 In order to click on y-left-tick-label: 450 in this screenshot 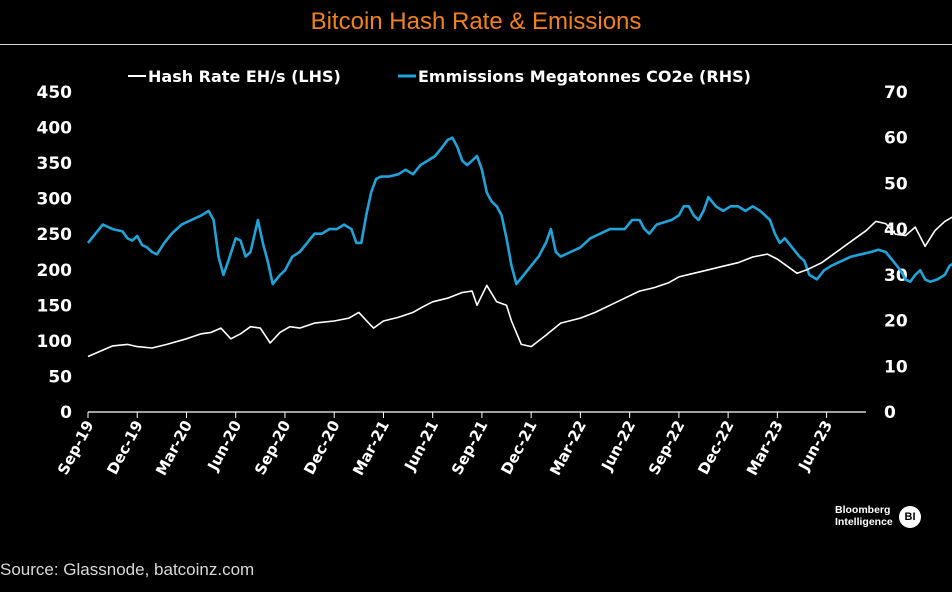, I will do `click(55, 93)`.